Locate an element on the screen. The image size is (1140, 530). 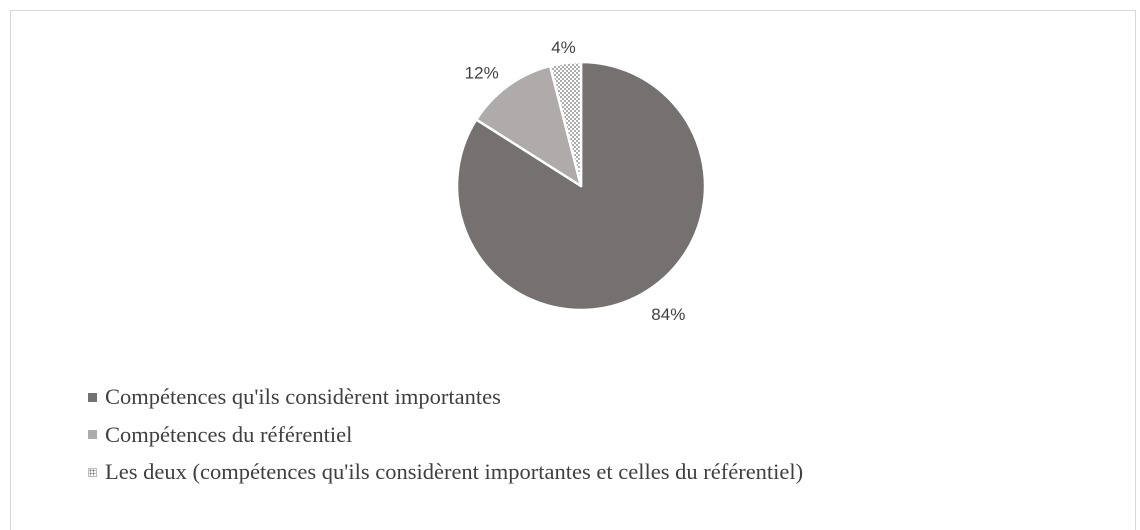
legend-label-referentiel: Compétences du référentiel is located at coordinates (229, 434).